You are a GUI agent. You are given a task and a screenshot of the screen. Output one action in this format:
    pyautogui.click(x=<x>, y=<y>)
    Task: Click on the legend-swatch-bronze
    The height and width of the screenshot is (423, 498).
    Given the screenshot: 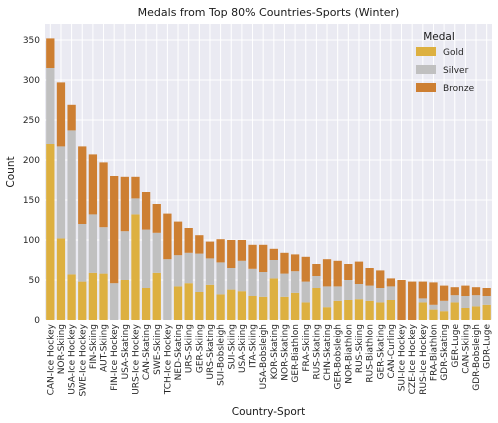 What is the action you would take?
    pyautogui.click(x=426, y=87)
    